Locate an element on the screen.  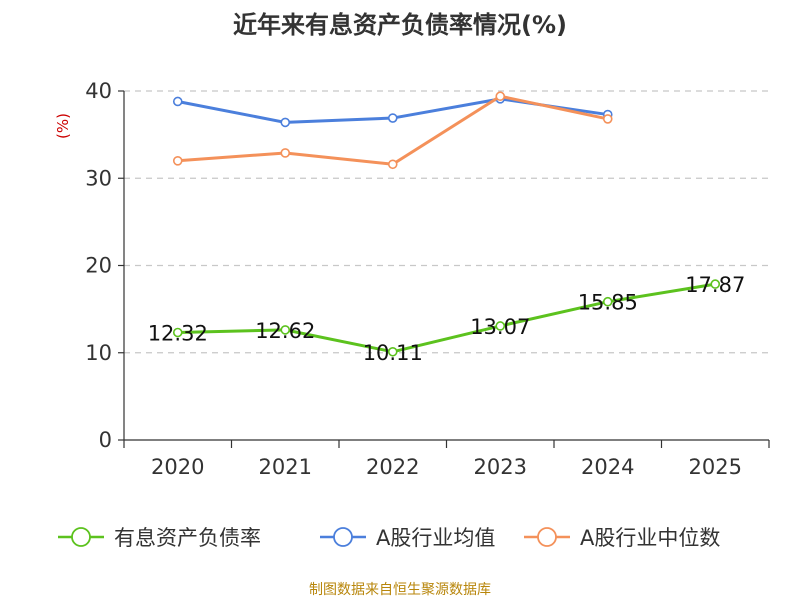
legend-item-2: A股行业中位数 is located at coordinates (622, 538).